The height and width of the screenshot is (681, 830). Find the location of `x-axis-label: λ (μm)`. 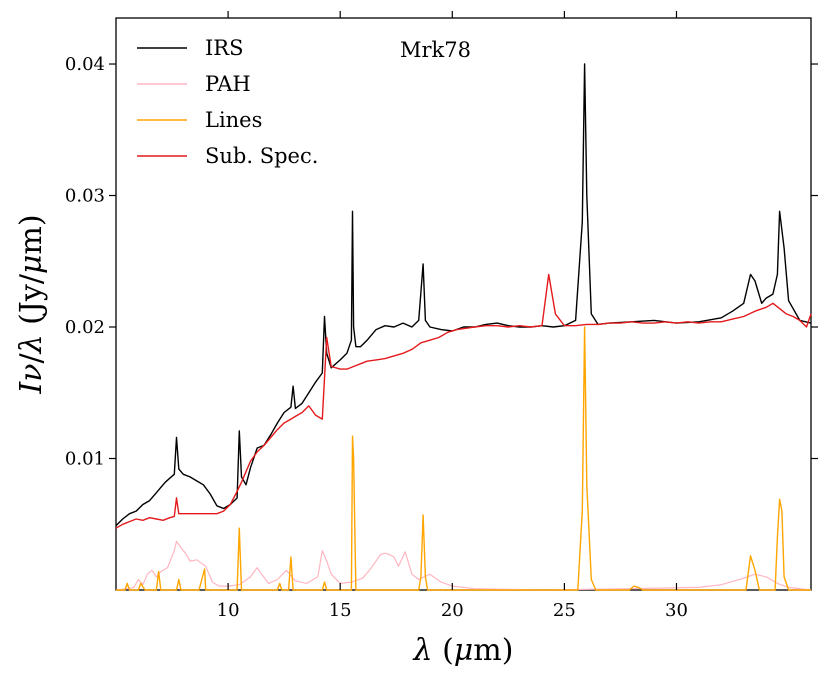

x-axis-label: λ (μm) is located at coordinates (463, 650).